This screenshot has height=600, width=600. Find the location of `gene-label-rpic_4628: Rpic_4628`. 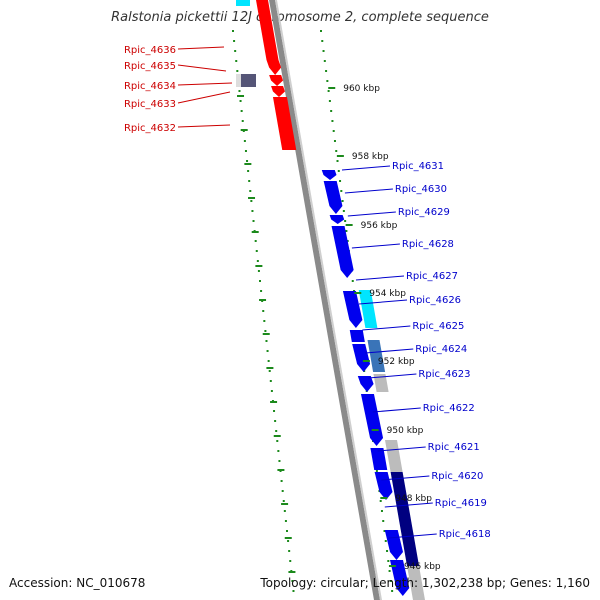

gene-label-rpic_4628: Rpic_4628 is located at coordinates (428, 244).